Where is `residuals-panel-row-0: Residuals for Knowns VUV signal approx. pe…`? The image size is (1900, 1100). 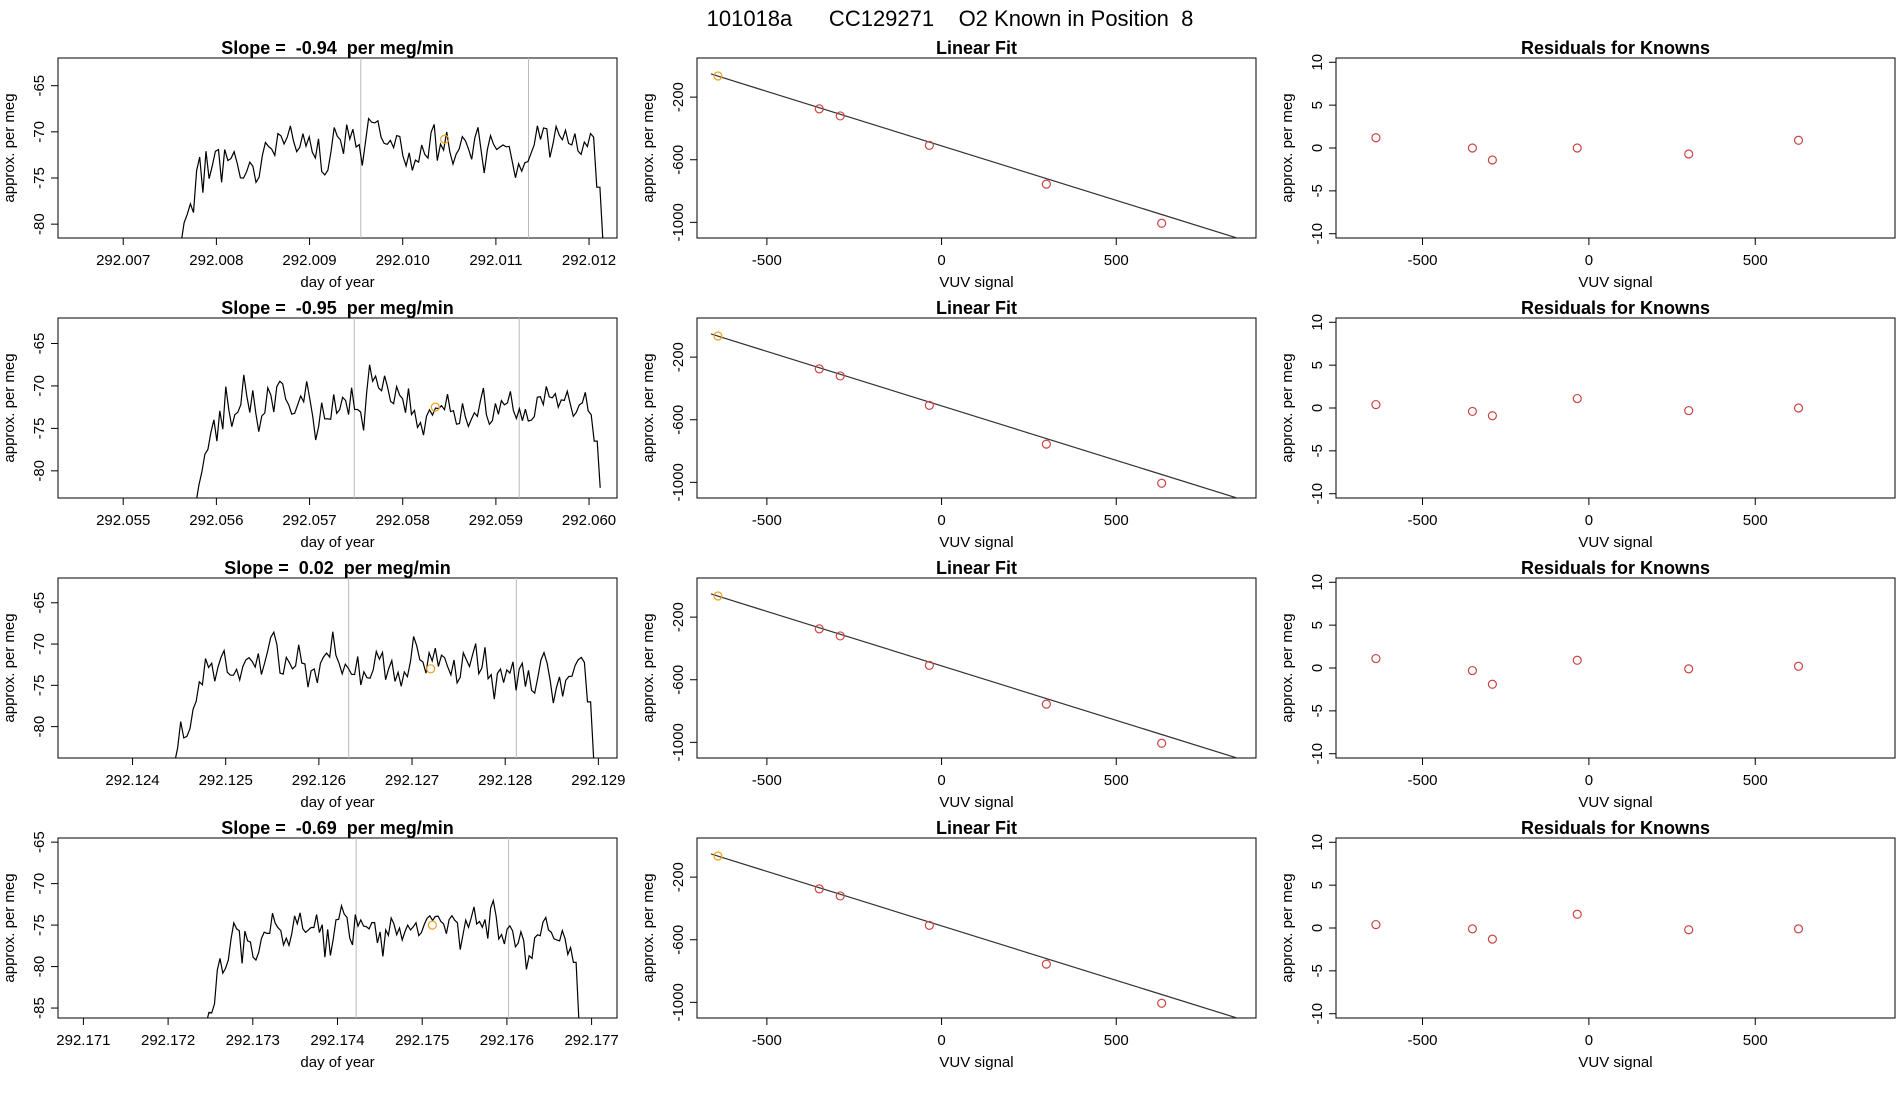
residuals-panel-row-0: Residuals for Knowns VUV signal approx. pe… is located at coordinates (1587, 164).